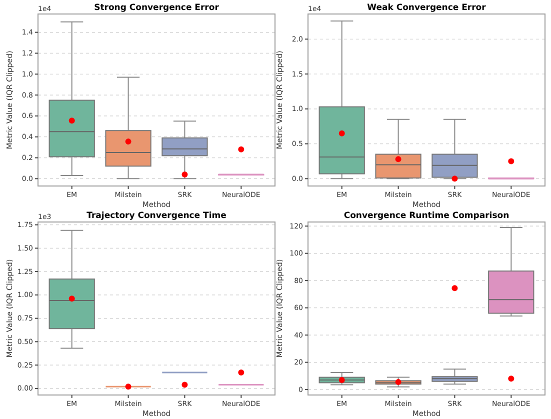  I want to click on chart-title: Strong Convergence Error, so click(157, 8).